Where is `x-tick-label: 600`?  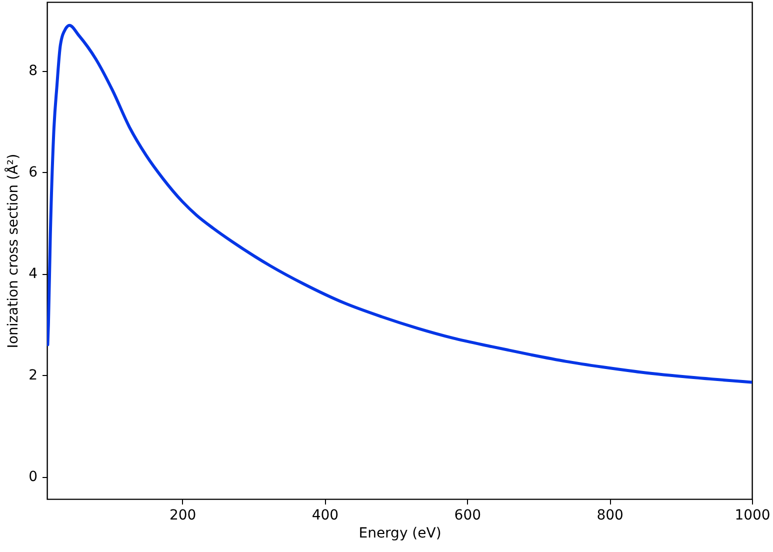
x-tick-label: 600 is located at coordinates (468, 516).